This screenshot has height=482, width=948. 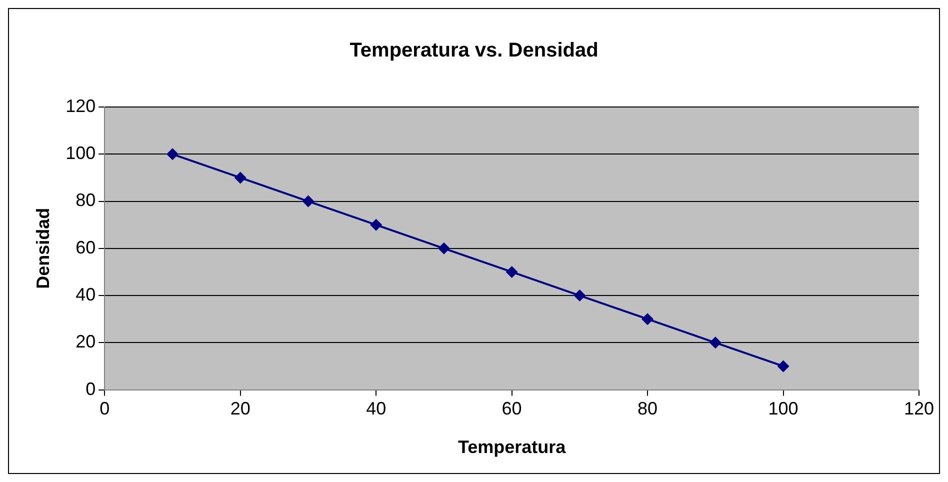 What do you see at coordinates (512, 408) in the screenshot?
I see `x-tick-label: 60` at bounding box center [512, 408].